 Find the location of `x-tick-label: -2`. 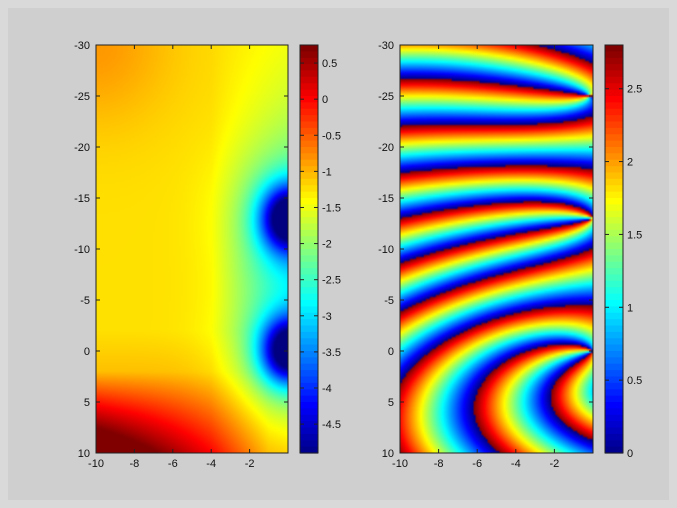

x-tick-label: -2 is located at coordinates (250, 464).